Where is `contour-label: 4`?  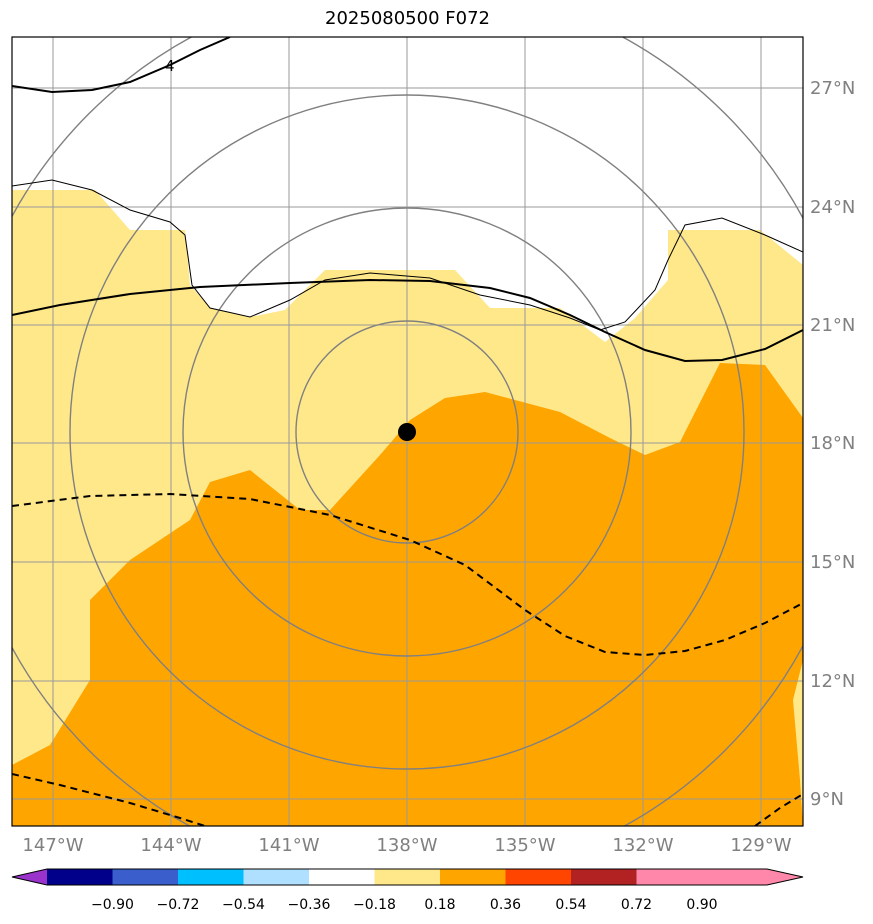
contour-label: 4 is located at coordinates (170, 66).